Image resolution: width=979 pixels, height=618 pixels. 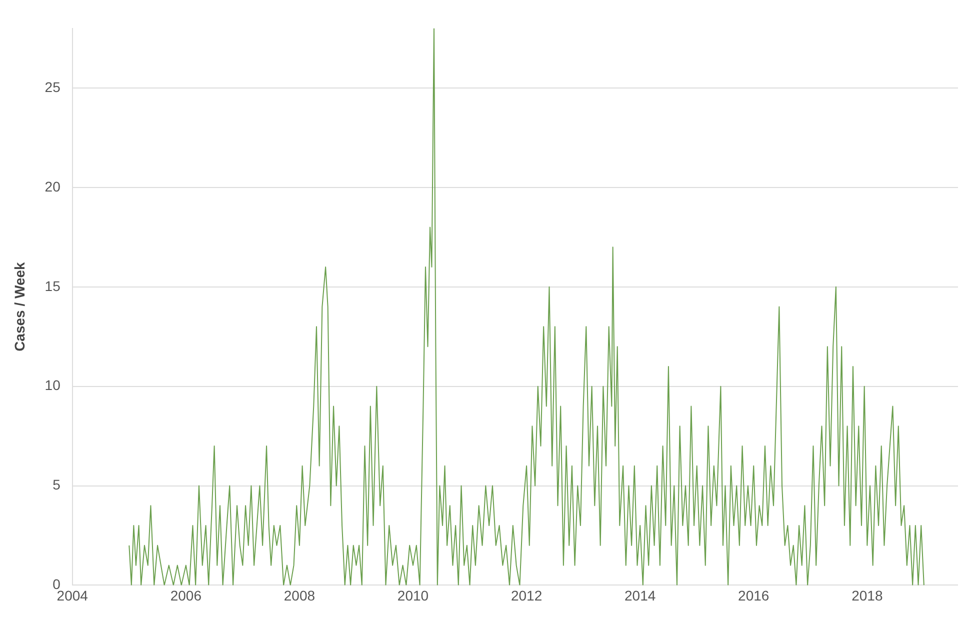 What do you see at coordinates (186, 595) in the screenshot?
I see `x-tick-label: 2006` at bounding box center [186, 595].